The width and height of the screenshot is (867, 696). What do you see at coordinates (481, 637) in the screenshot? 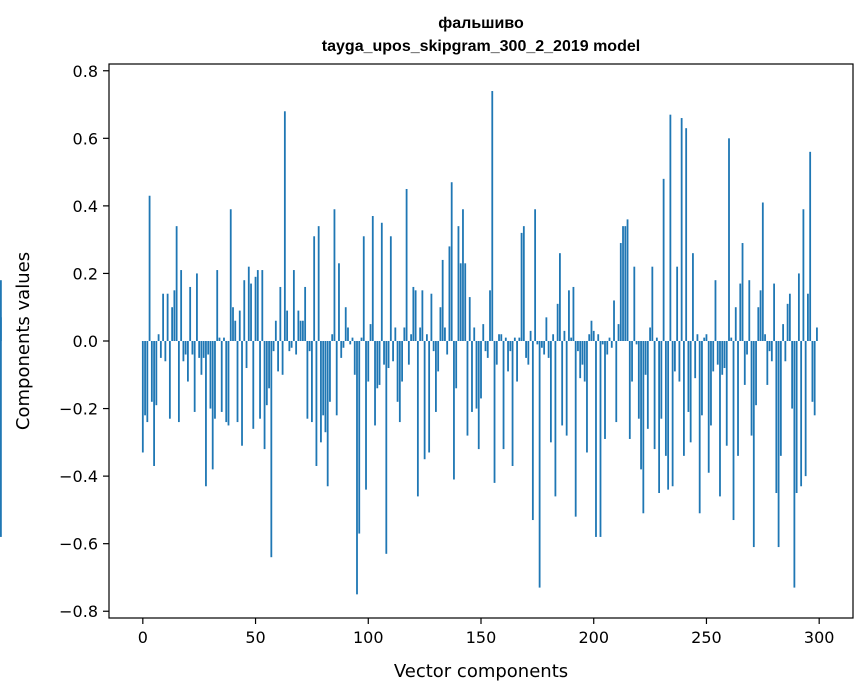
I see `x-tick-label: 150` at bounding box center [481, 637].